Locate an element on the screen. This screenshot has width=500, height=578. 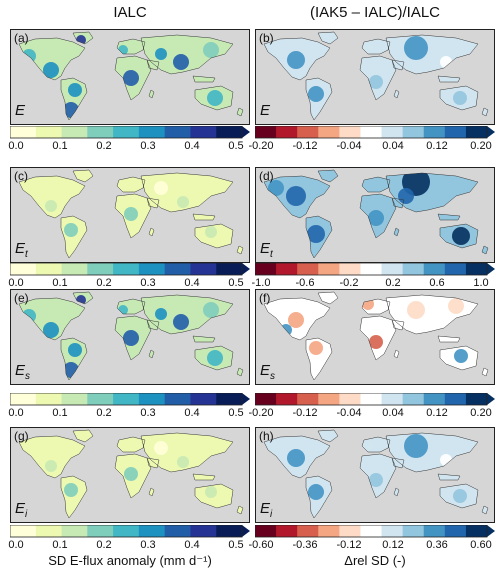
tick-label: -0.12 is located at coordinates (305, 146).